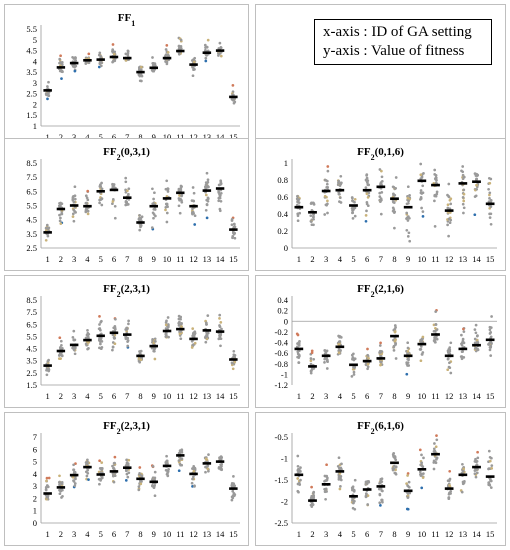 The width and height of the screenshot is (510, 550). I want to click on y-tick-label: 3, so click(35, 486).